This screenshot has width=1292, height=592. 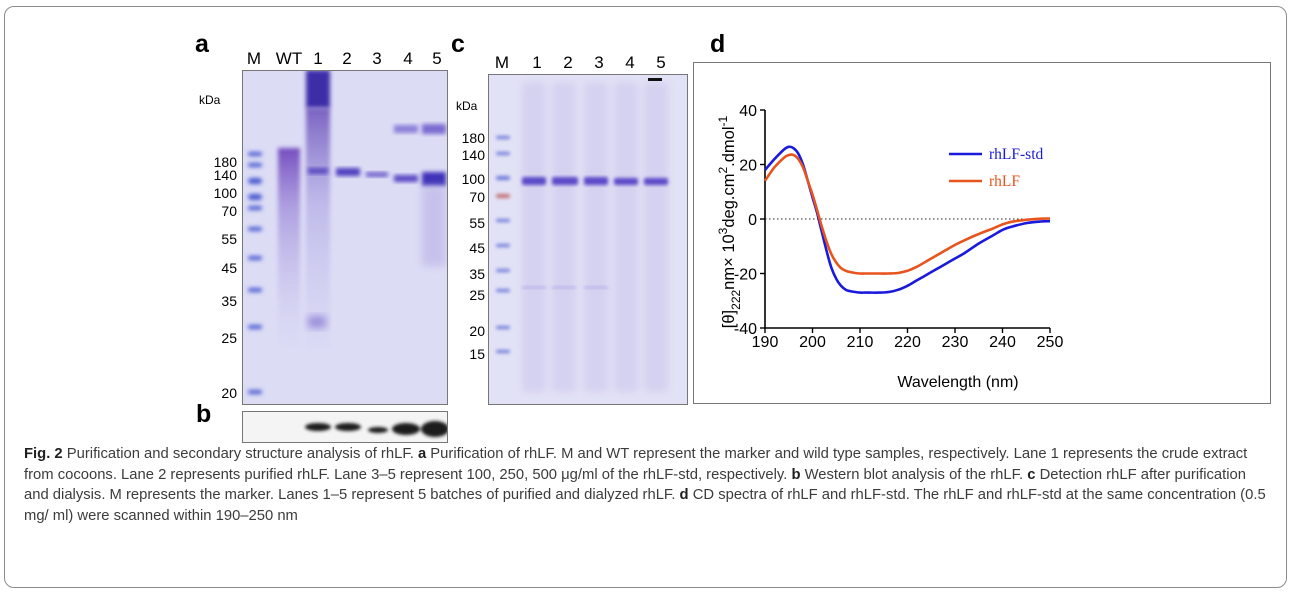 What do you see at coordinates (1050, 342) in the screenshot?
I see `cd-x-tick-label: 250` at bounding box center [1050, 342].